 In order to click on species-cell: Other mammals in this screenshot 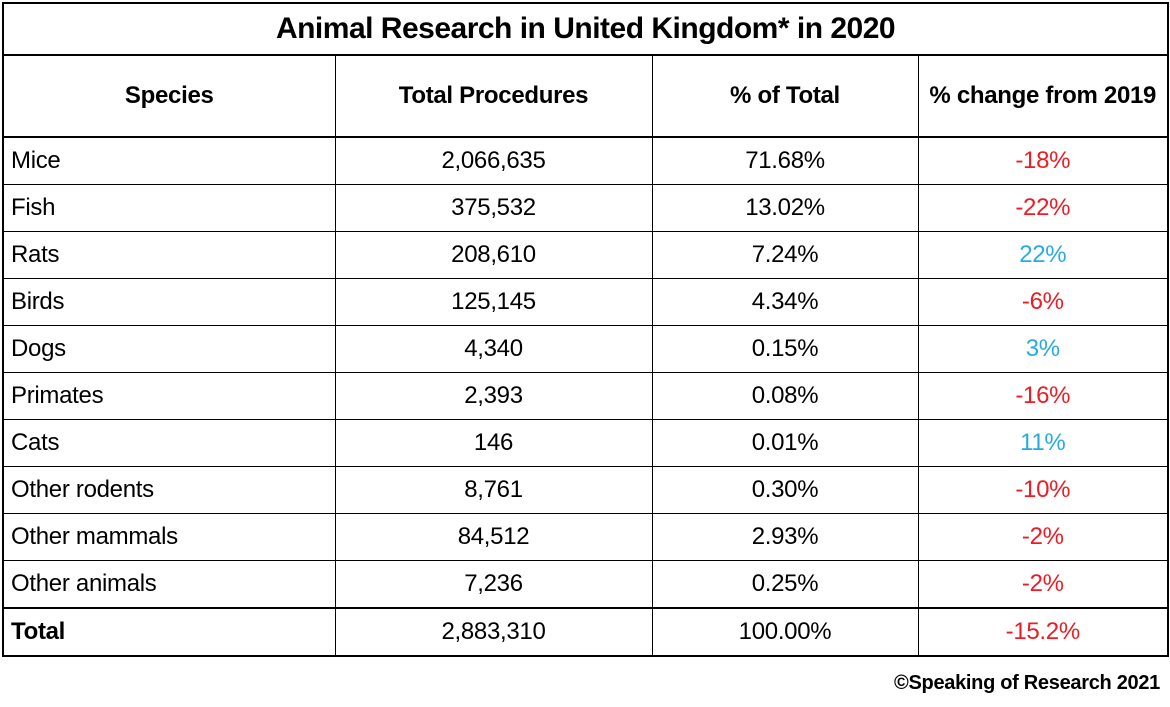, I will do `click(169, 537)`.